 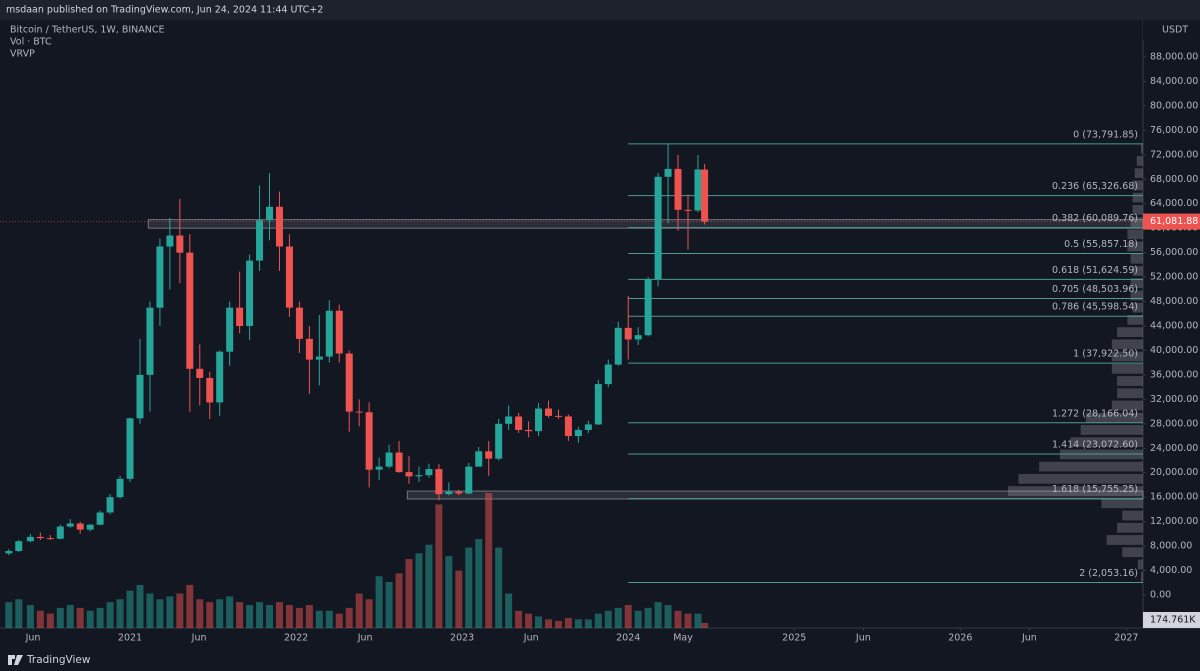 I want to click on currency-box, so click(x=1171, y=30).